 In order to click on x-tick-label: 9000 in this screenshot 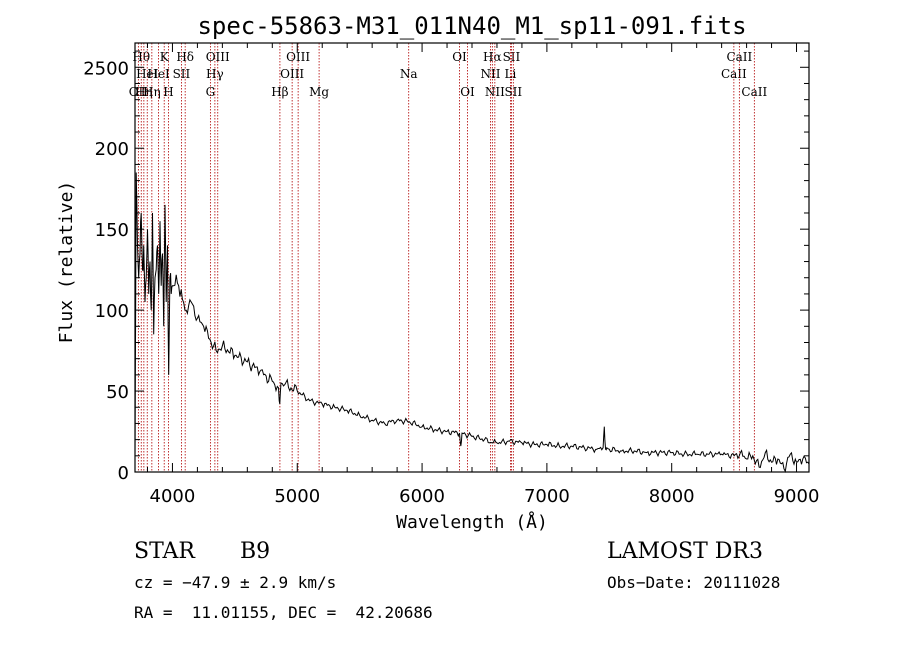, I will do `click(797, 496)`.